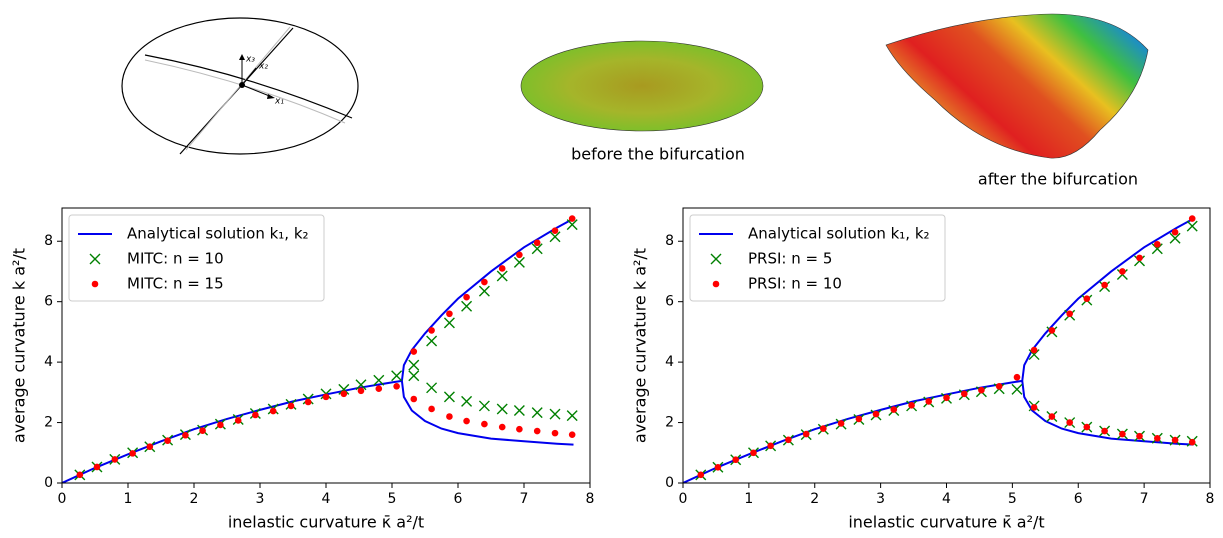 Image resolution: width=1223 pixels, height=538 pixels. I want to click on y-tick-label: 4, so click(48, 362).